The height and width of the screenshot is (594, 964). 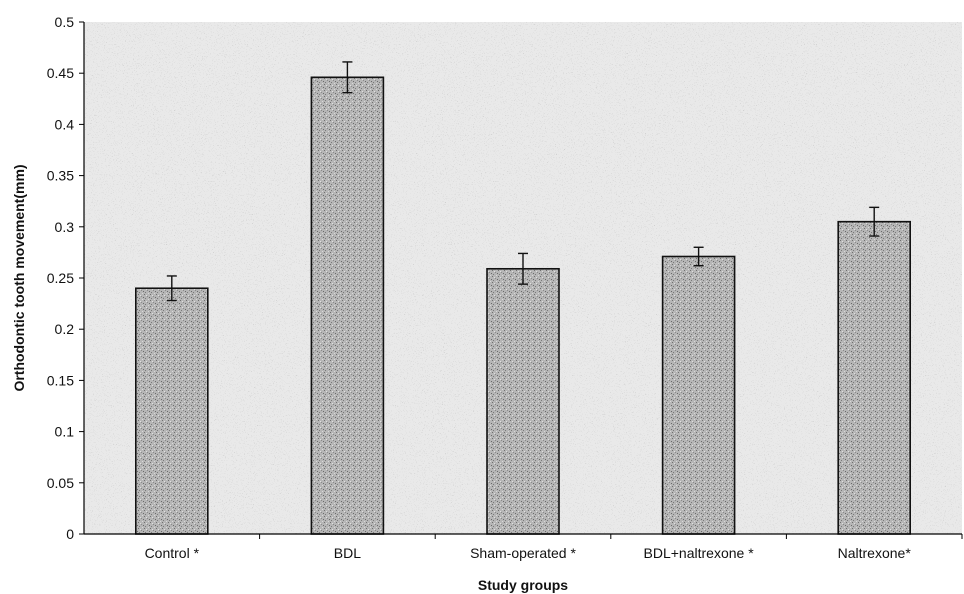 I want to click on x-tick-label: BDL, so click(x=347, y=553).